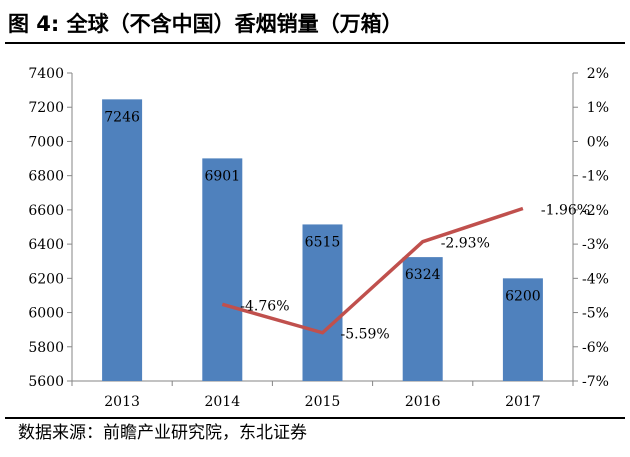  What do you see at coordinates (46, 108) in the screenshot?
I see `y-left-tick-label: 7200` at bounding box center [46, 108].